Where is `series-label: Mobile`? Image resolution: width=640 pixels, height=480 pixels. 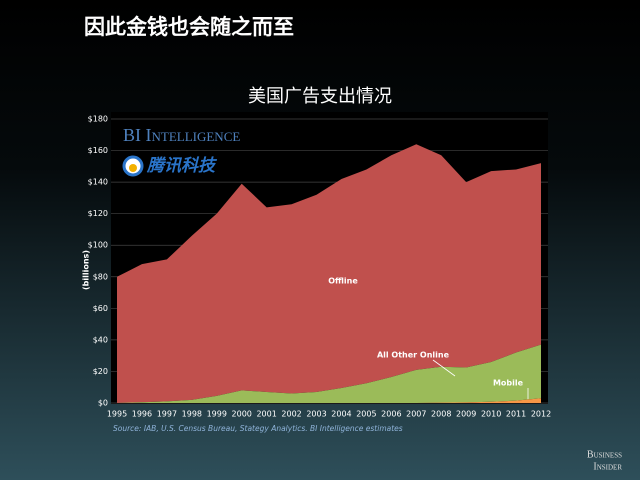 series-label: Mobile is located at coordinates (508, 383).